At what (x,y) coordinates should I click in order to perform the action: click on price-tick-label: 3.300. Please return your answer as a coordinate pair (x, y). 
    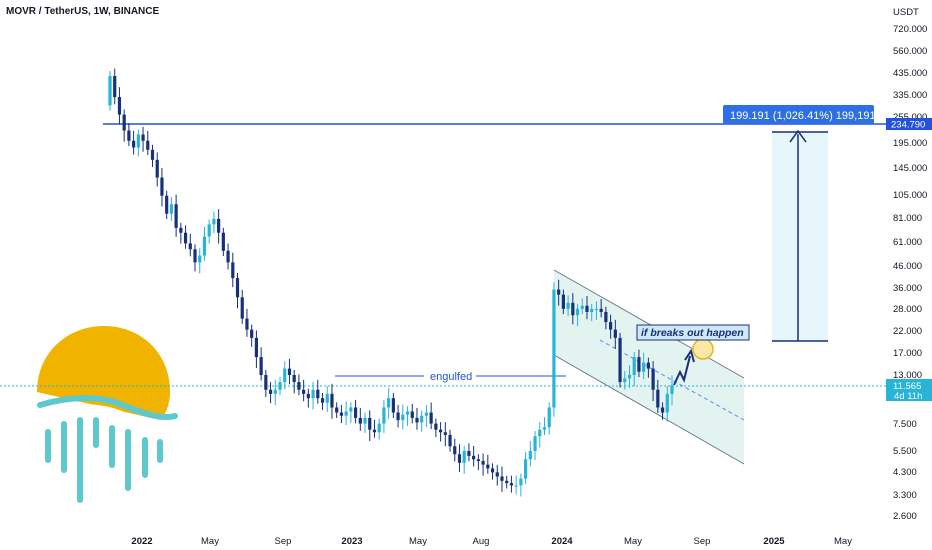
    Looking at the image, I should click on (905, 495).